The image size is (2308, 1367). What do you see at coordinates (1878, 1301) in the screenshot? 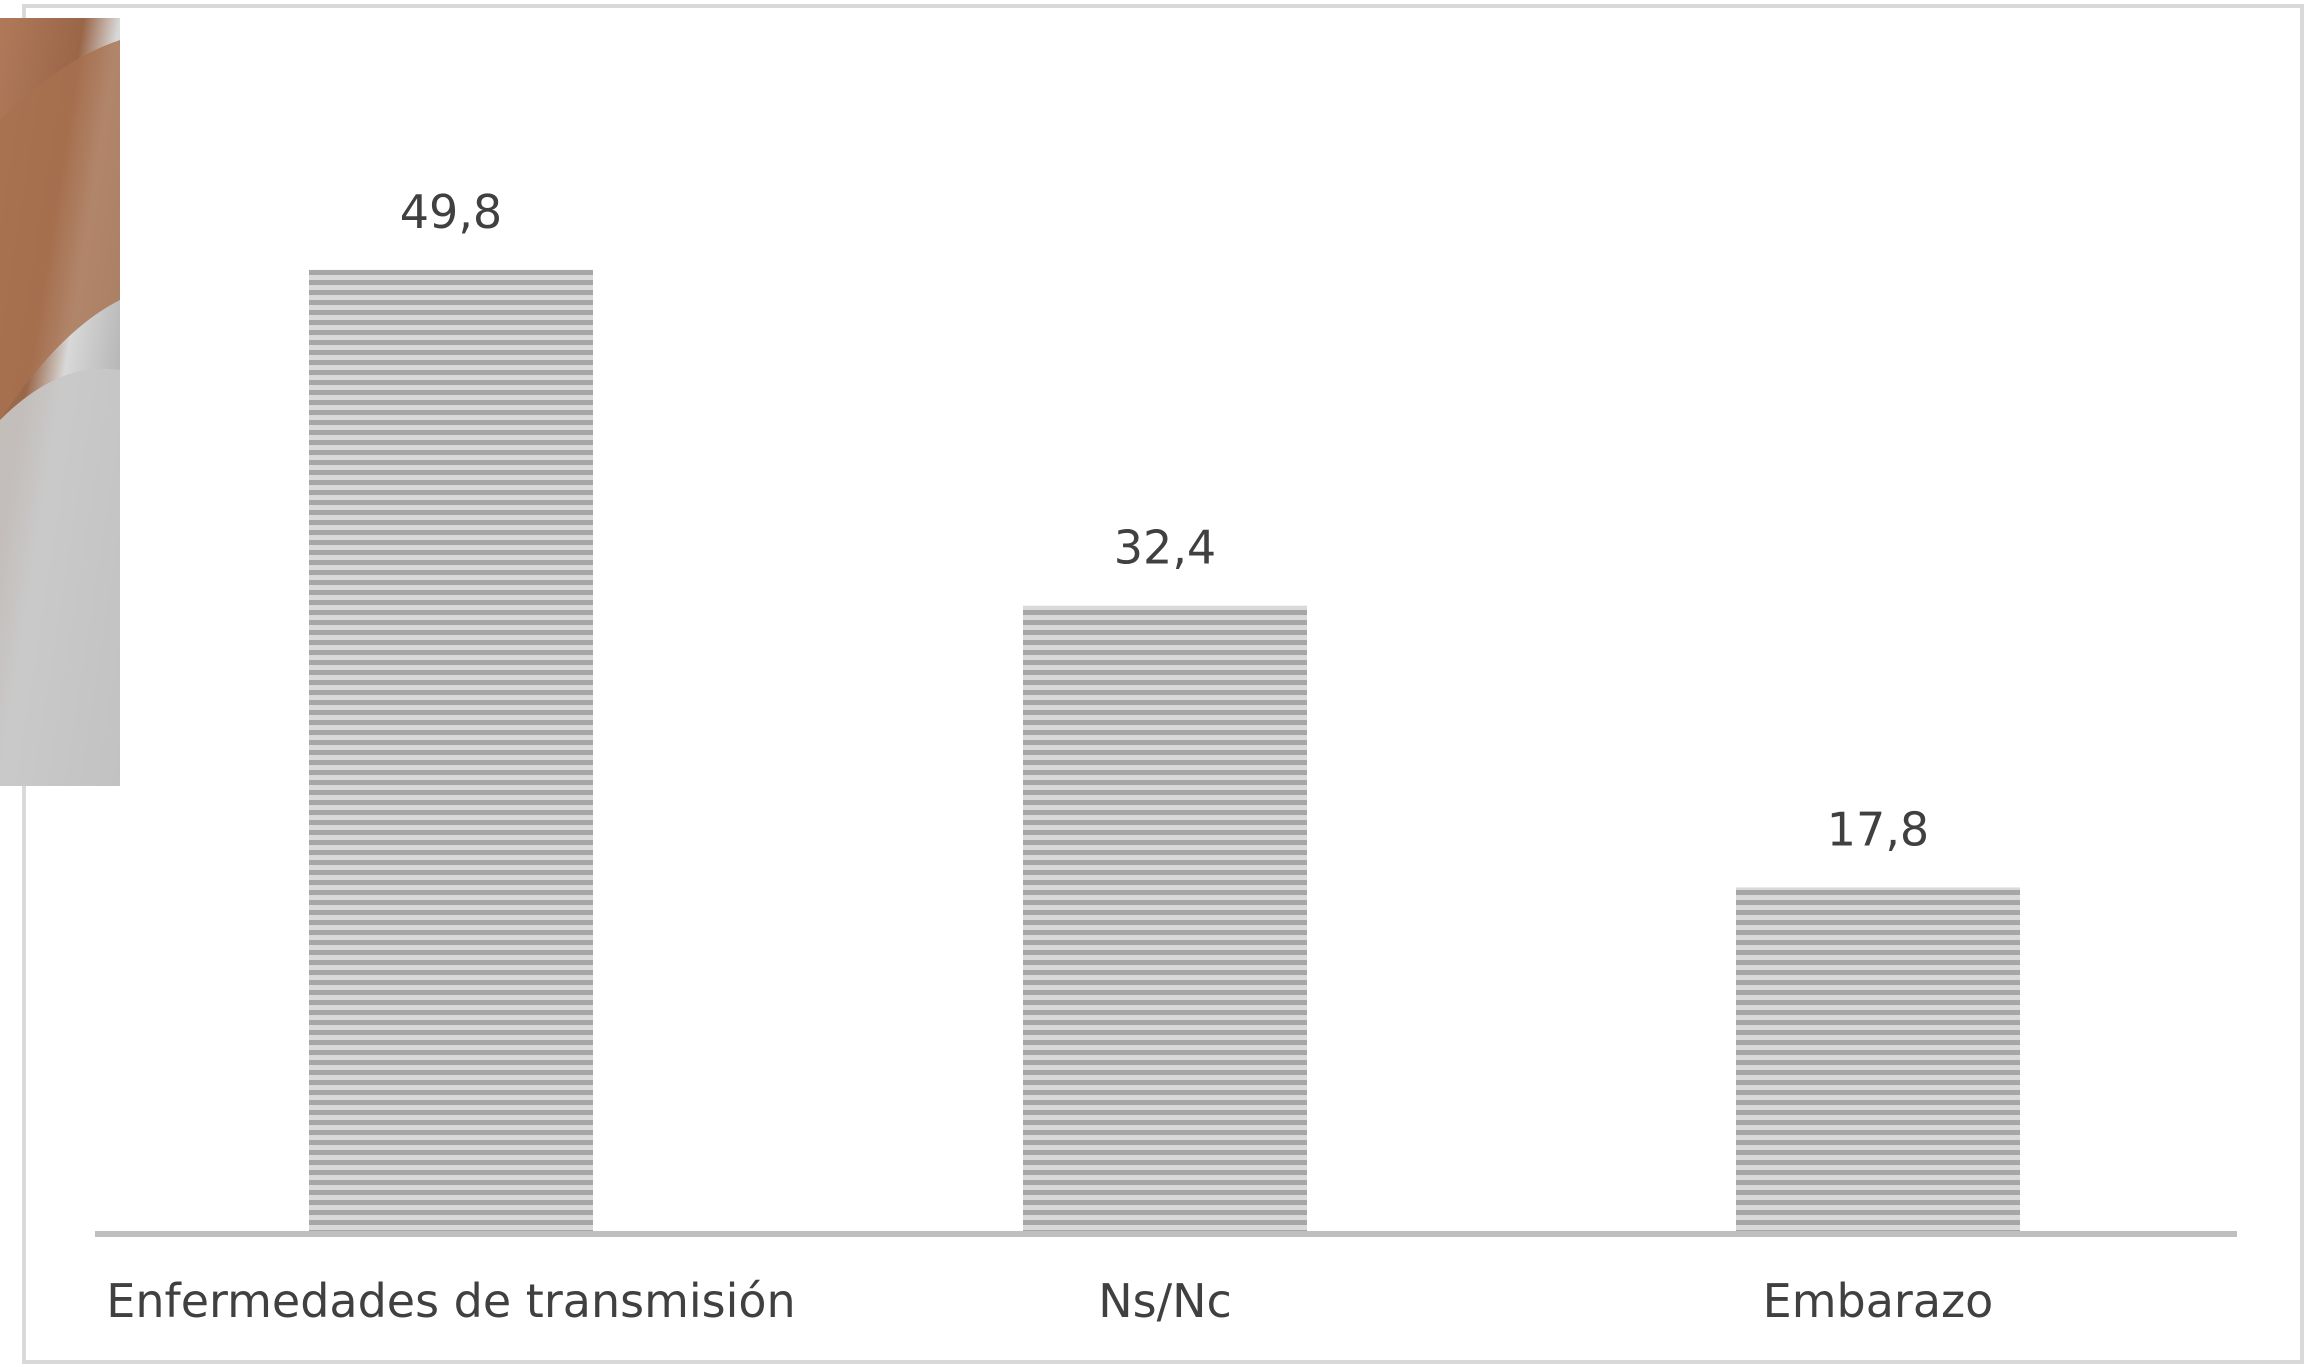
I see `category-label-3: Embarazo` at bounding box center [1878, 1301].